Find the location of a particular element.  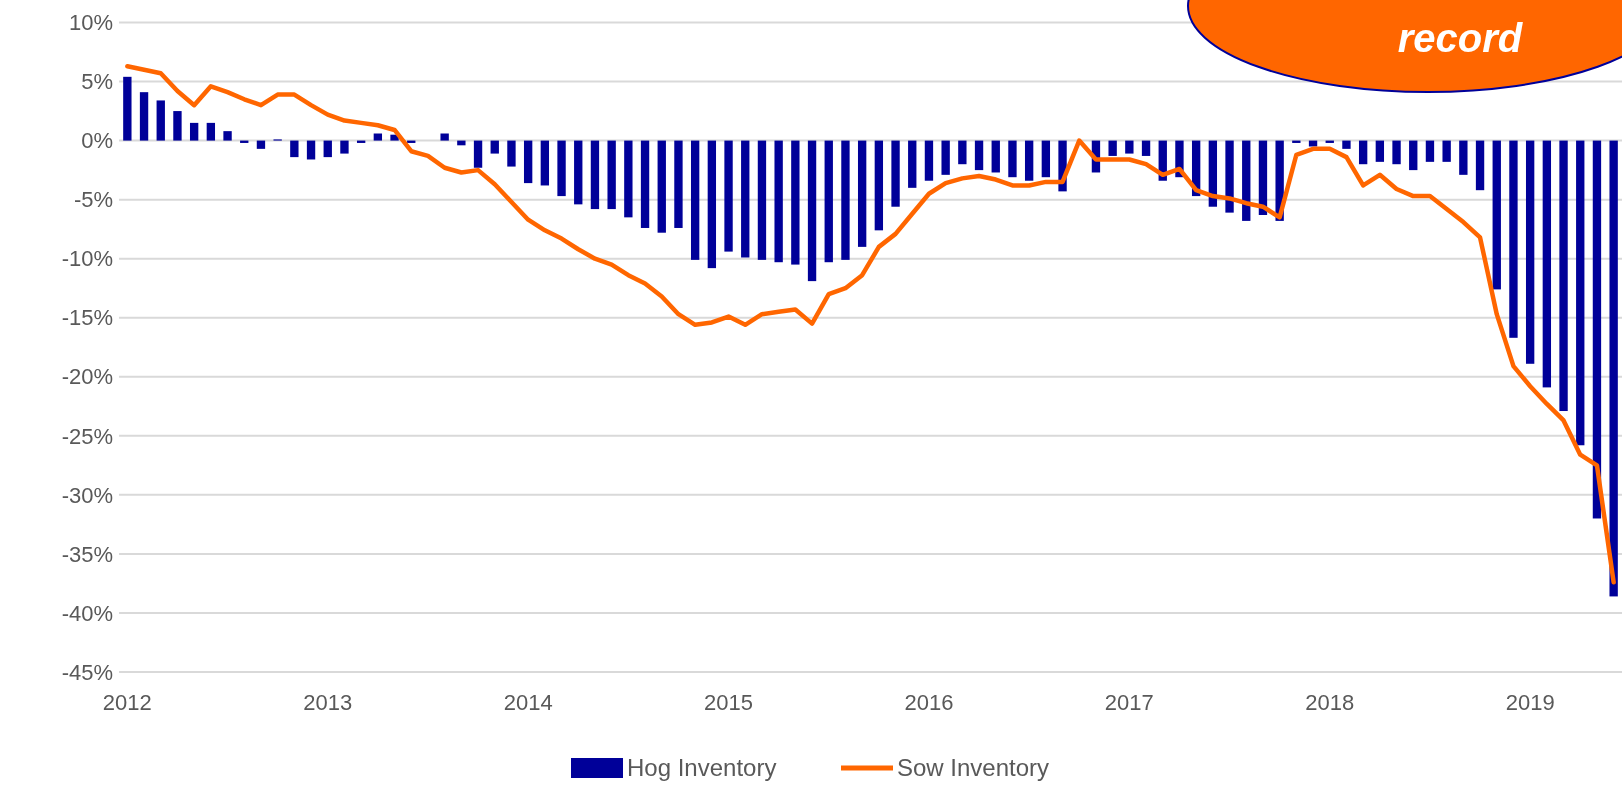

x-tick-label: 2018 is located at coordinates (1330, 702).